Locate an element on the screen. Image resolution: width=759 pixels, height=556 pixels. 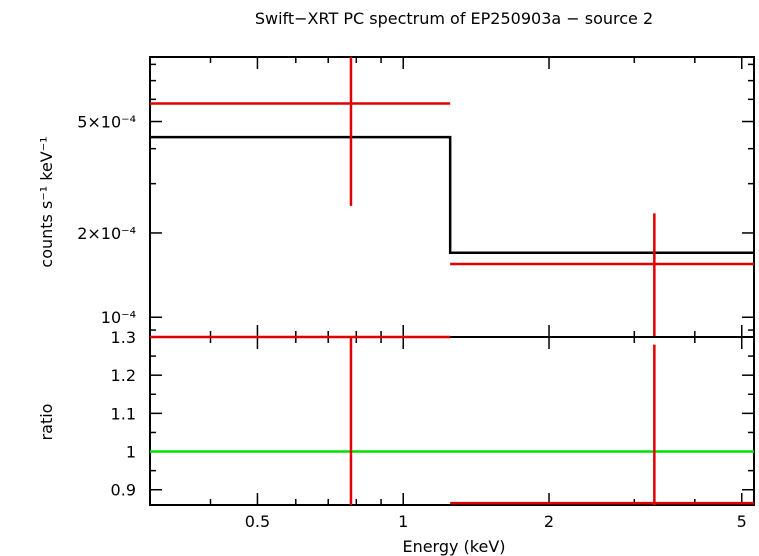
x-tick-label: 1 is located at coordinates (403, 521).